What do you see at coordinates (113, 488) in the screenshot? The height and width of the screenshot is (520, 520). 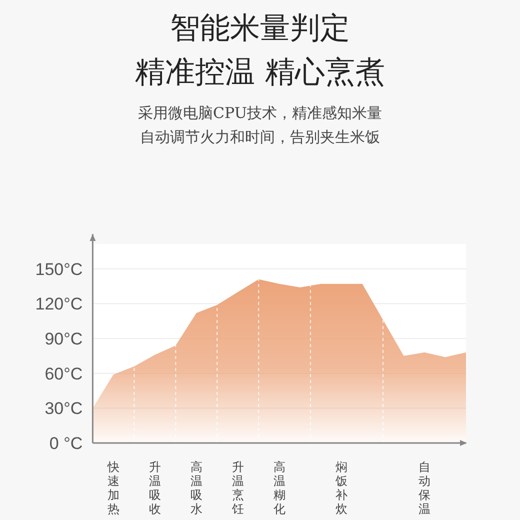 I see `x-tick-label: 快速加热` at bounding box center [113, 488].